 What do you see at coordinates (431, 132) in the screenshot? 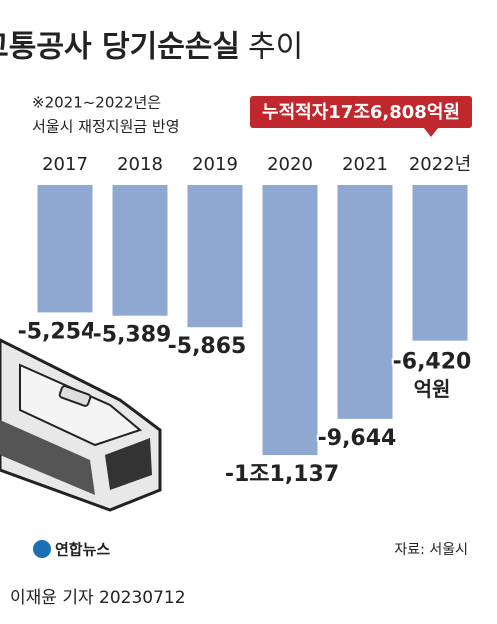
I see `callout-pointer` at bounding box center [431, 132].